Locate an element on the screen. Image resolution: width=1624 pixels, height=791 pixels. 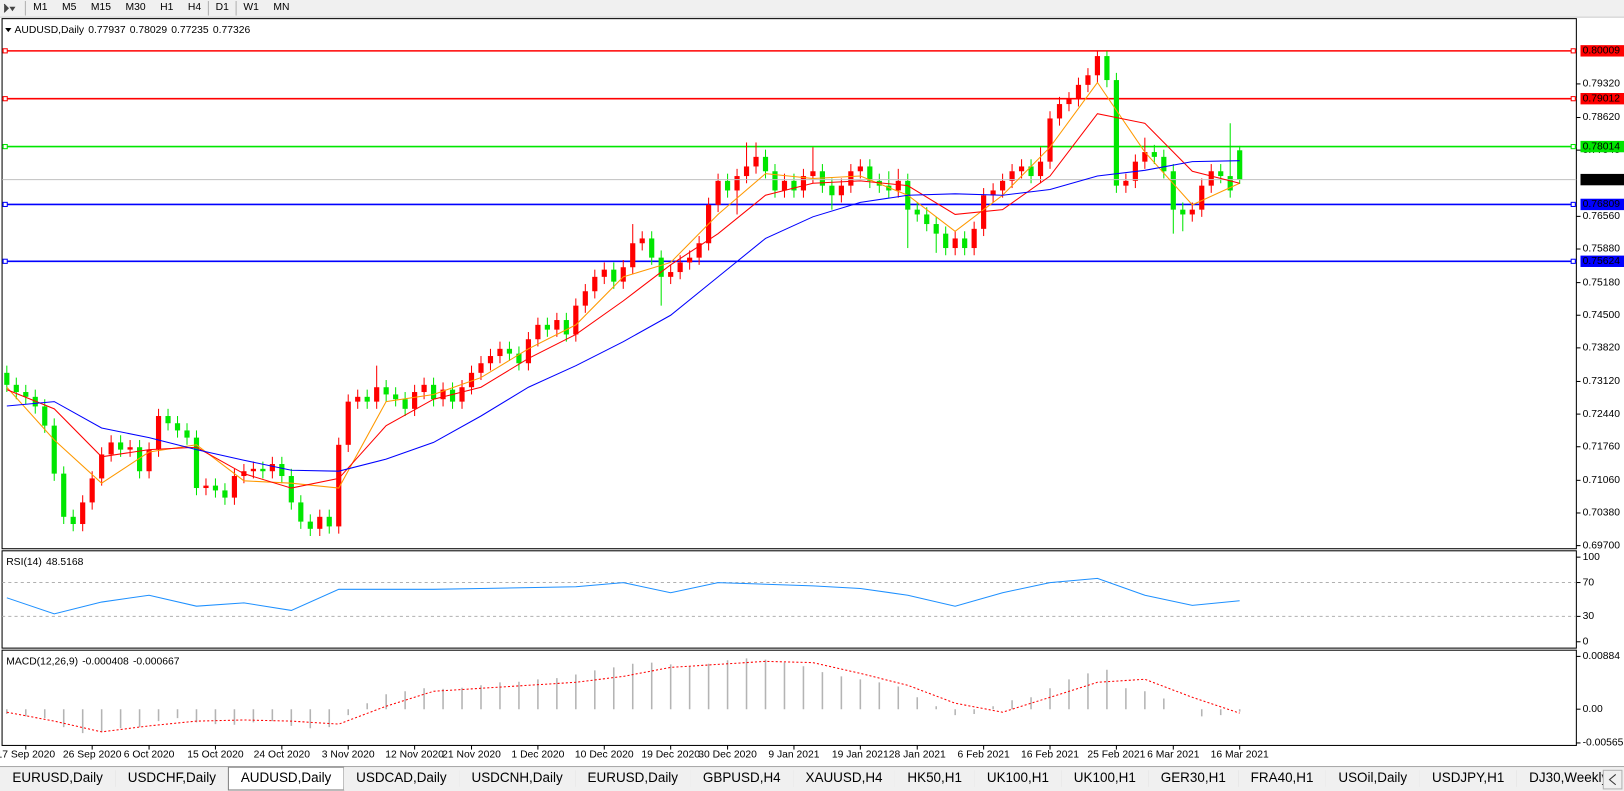
tab-scroll is located at coordinates (1612, 779).